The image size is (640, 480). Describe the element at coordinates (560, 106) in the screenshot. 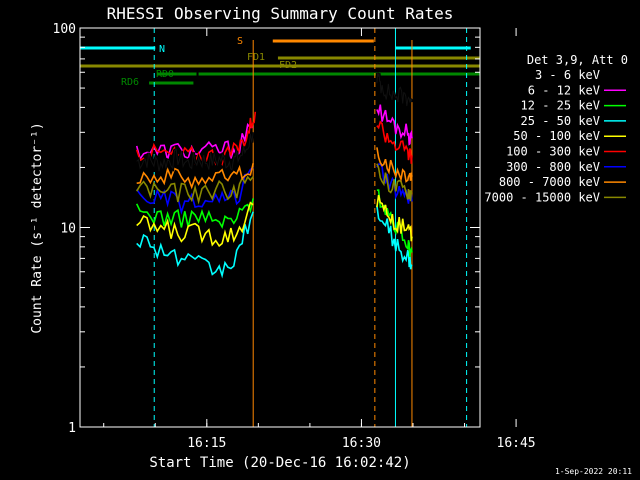

I see `legend-entry-2: 12 - 25 keV` at that location.